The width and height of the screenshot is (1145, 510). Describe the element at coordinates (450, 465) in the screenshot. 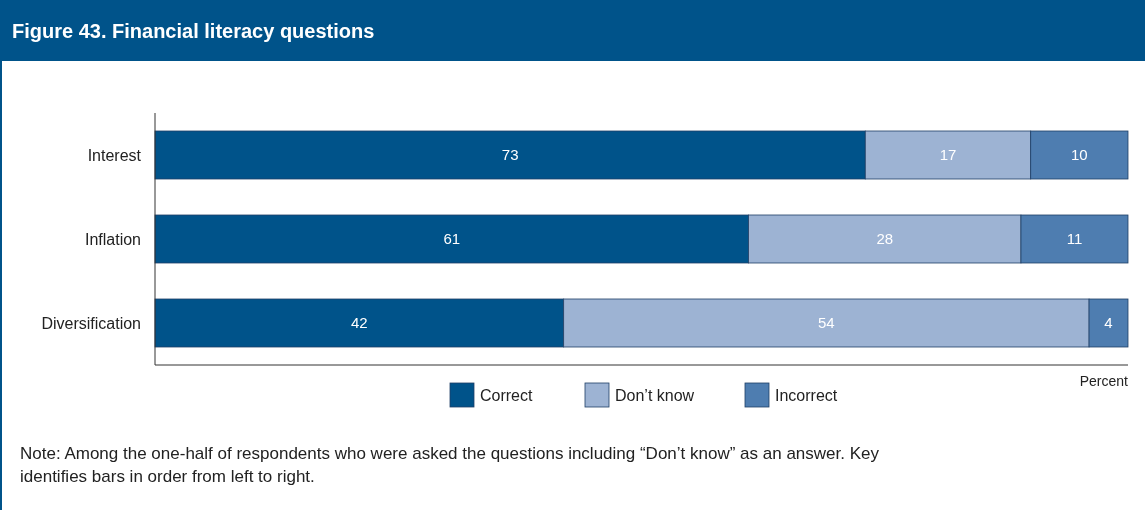

I see `text: Note: Among the one-half of respondents who were asked the questions including “Don’t know” as an answer. Key identifies bars in order from left to right.` at that location.